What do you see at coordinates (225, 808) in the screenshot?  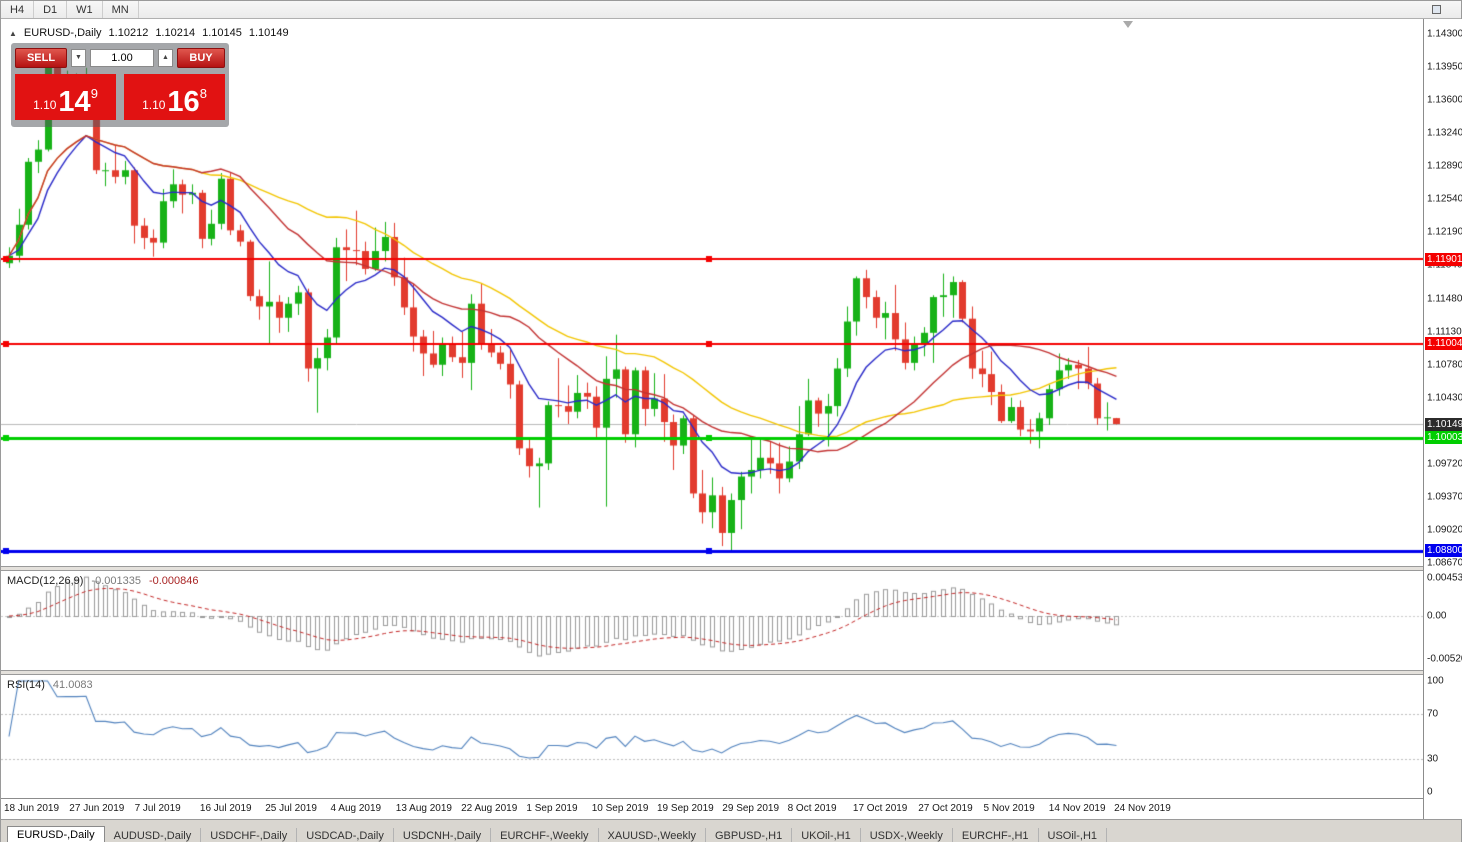 I see `date-label: 16 Jul 2019` at bounding box center [225, 808].